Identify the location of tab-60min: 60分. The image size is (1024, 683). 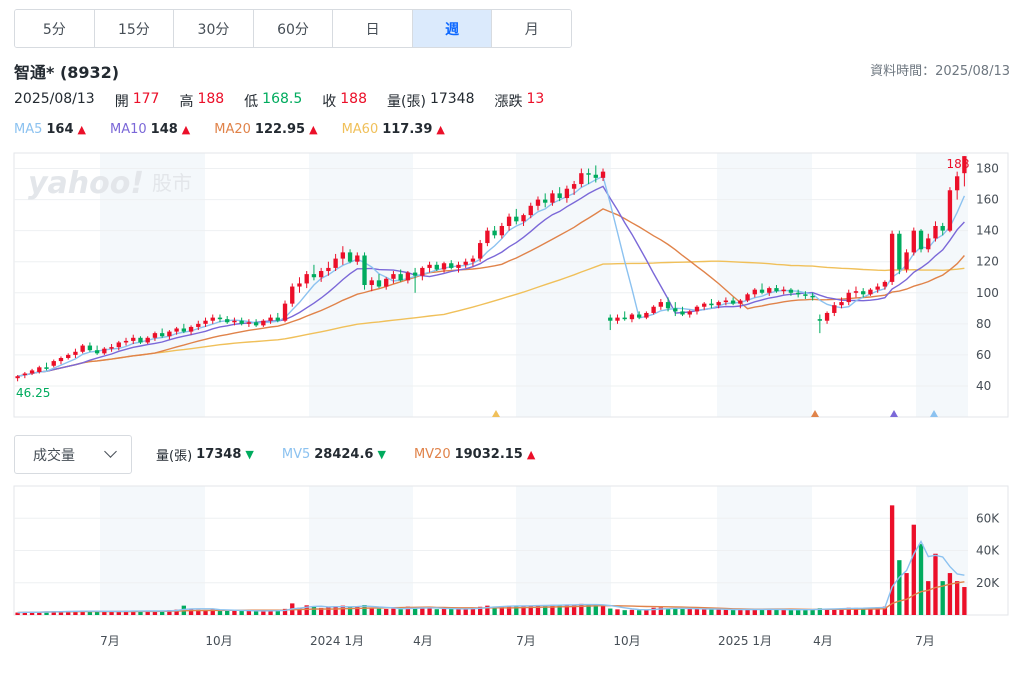
(293, 28).